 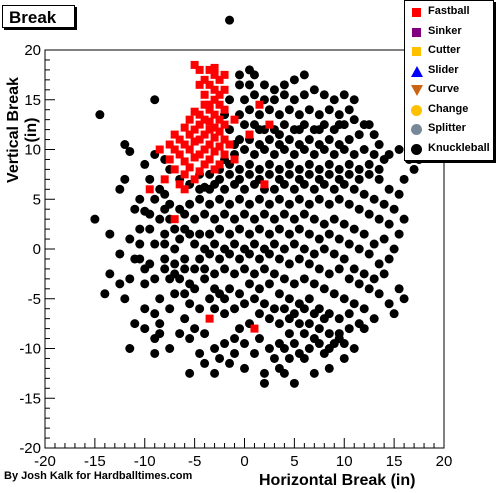 What do you see at coordinates (453, 33) in the screenshot?
I see `legend-item: Sinker` at bounding box center [453, 33].